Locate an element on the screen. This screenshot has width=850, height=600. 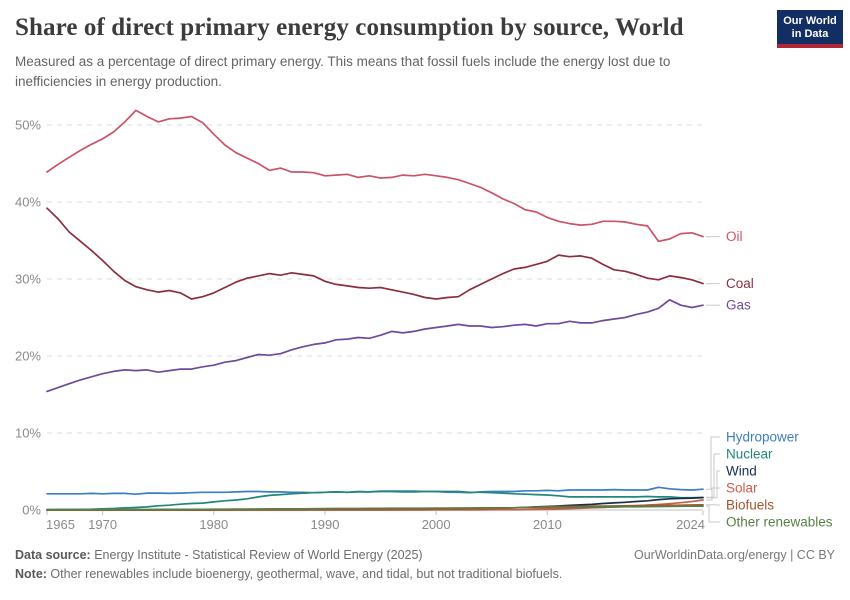
series-leader-hydropower is located at coordinates (713, 463).